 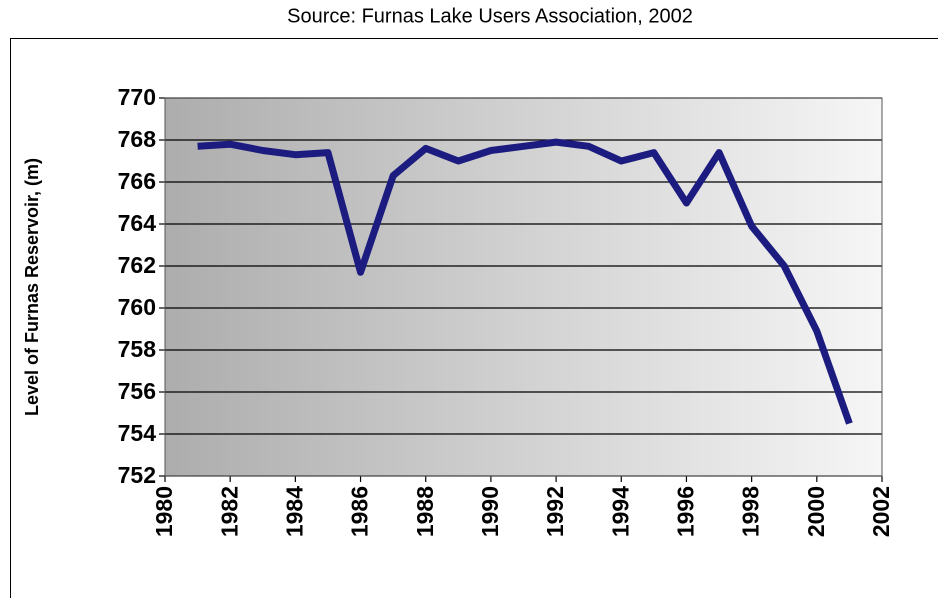 What do you see at coordinates (555, 511) in the screenshot?
I see `x-tick-label: 1992` at bounding box center [555, 511].